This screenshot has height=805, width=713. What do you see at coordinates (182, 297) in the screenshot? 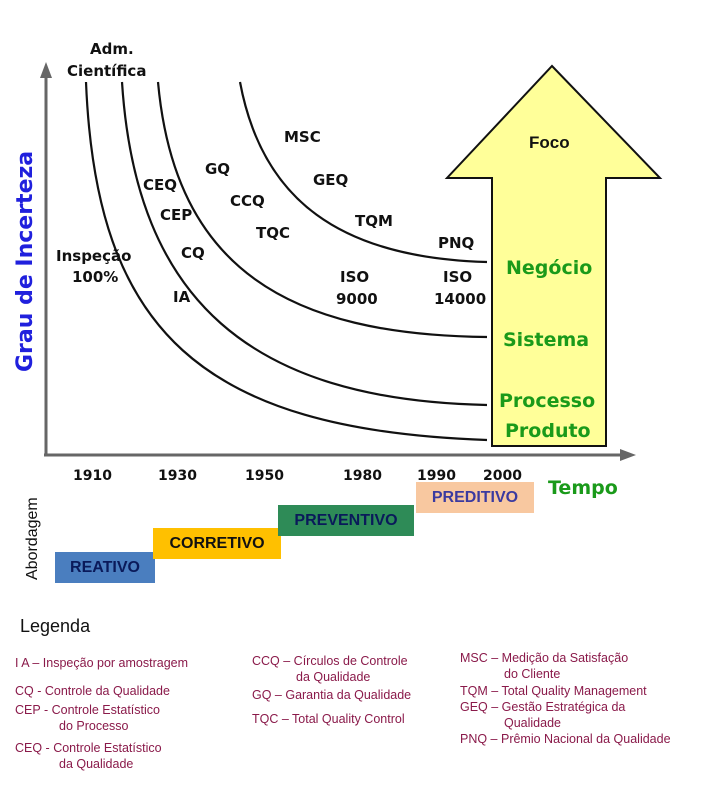
I see `label-ia: IA` at bounding box center [182, 297].